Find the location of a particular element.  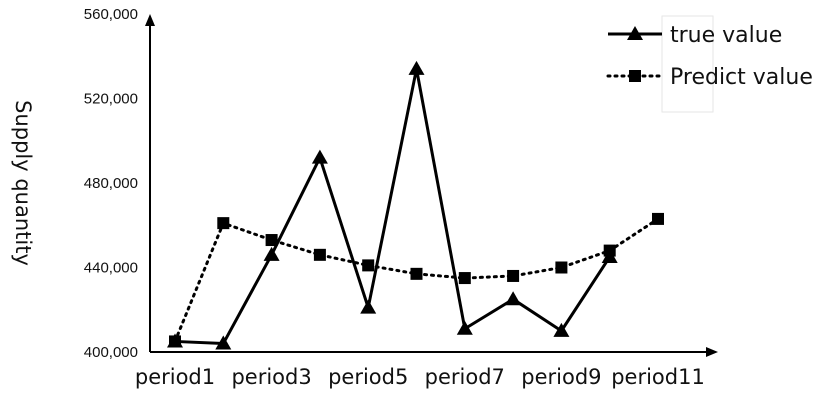

legend: true value Predict value is located at coordinates (709, 64).